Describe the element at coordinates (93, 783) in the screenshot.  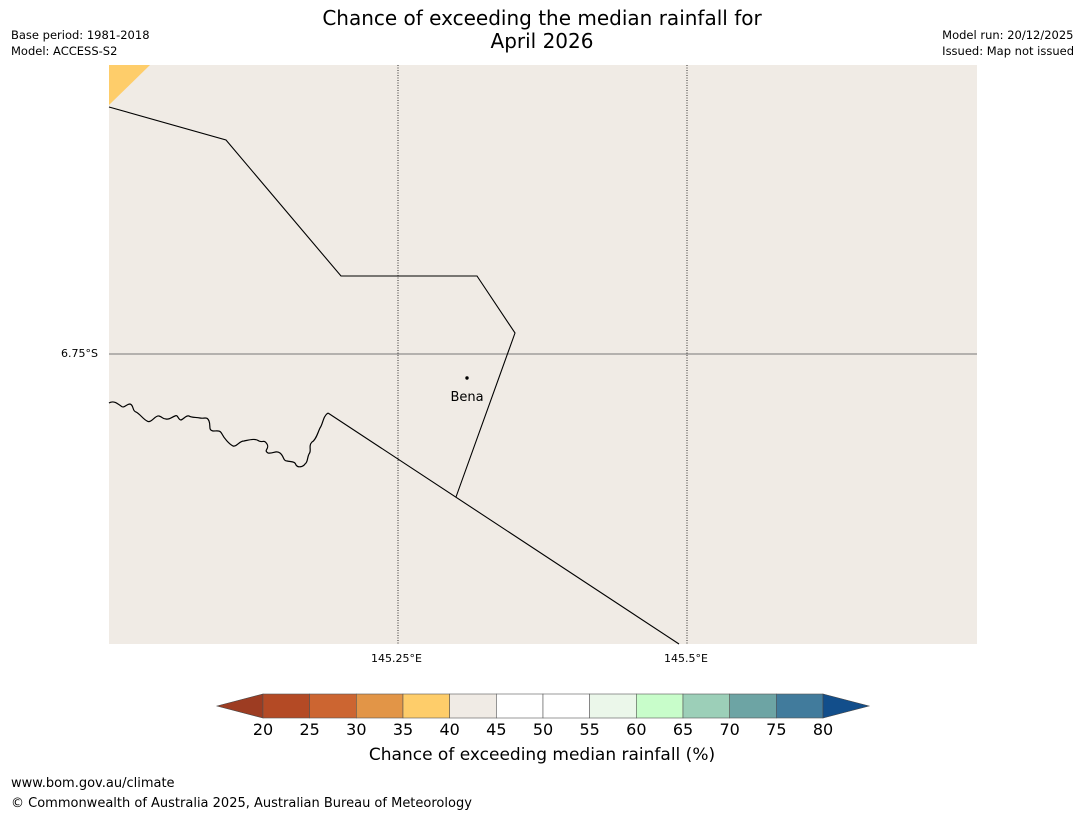
I see `footer-url: www.bom.gov.au/climate` at that location.